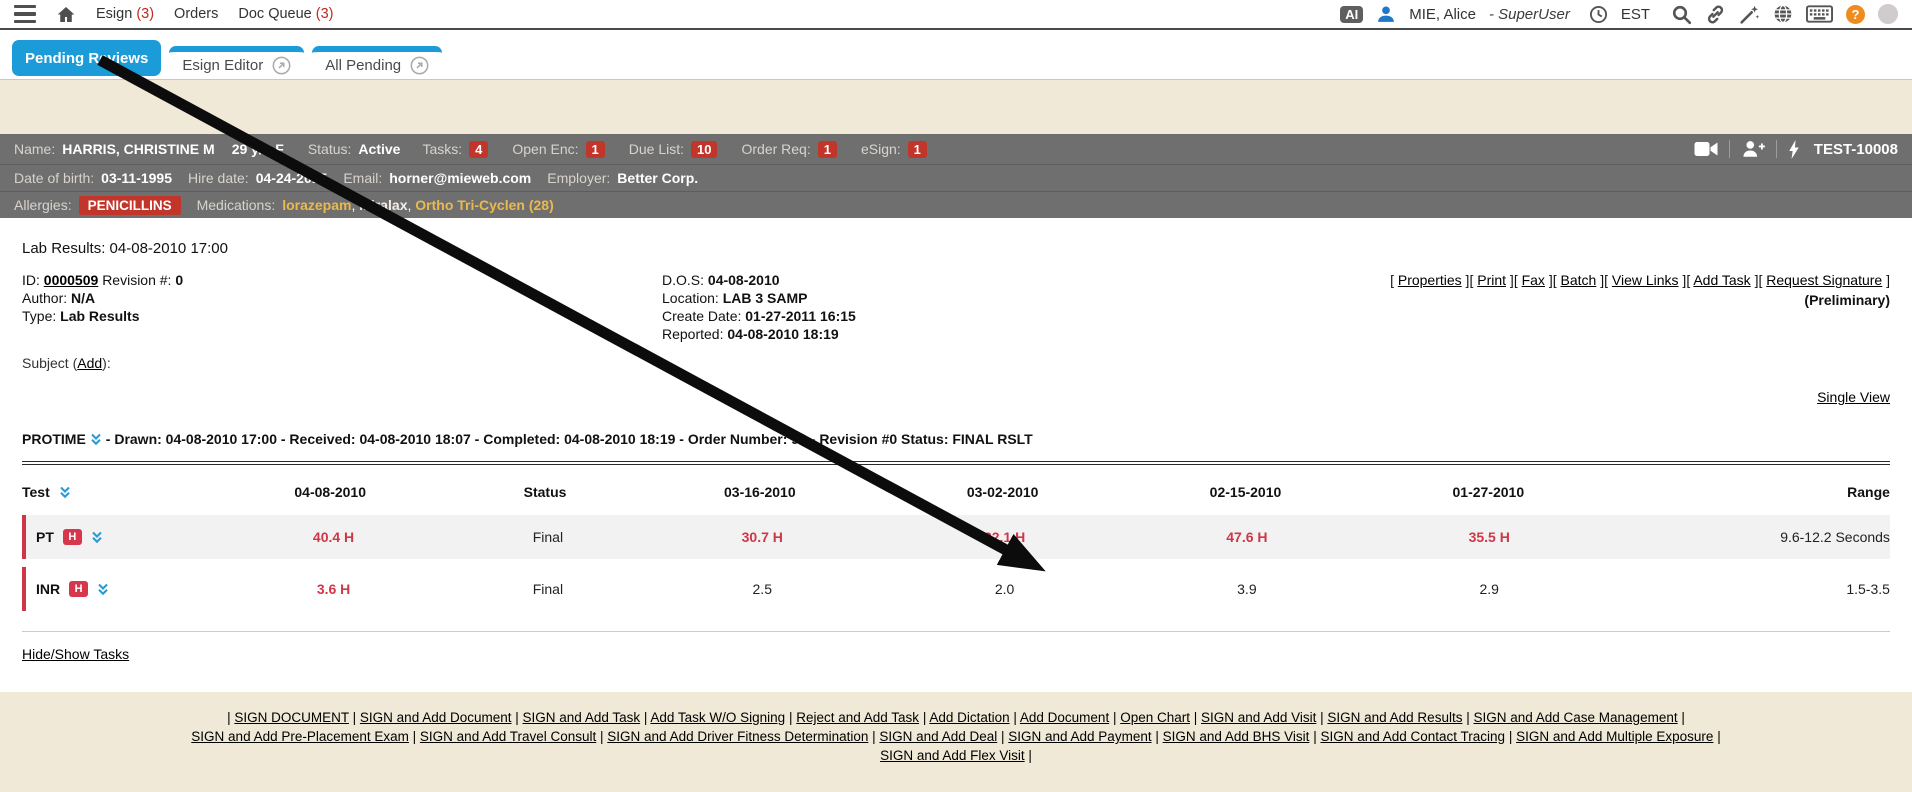 This screenshot has width=1912, height=792. Describe the element at coordinates (1575, 717) in the screenshot. I see `footer-link-sign-and-add-case-management: SIGN and Add Case Management` at that location.